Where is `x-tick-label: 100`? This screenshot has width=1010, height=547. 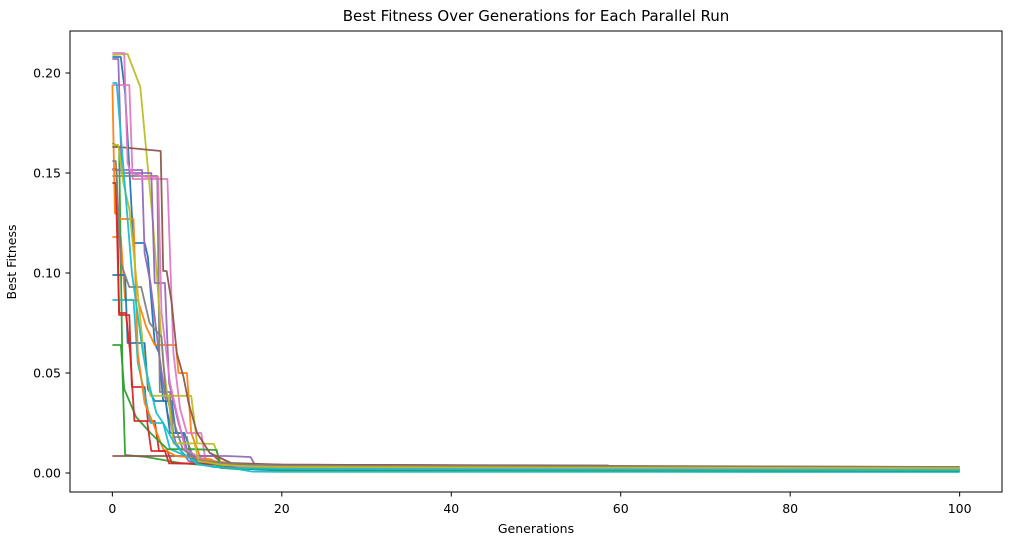
x-tick-label: 100 is located at coordinates (960, 508).